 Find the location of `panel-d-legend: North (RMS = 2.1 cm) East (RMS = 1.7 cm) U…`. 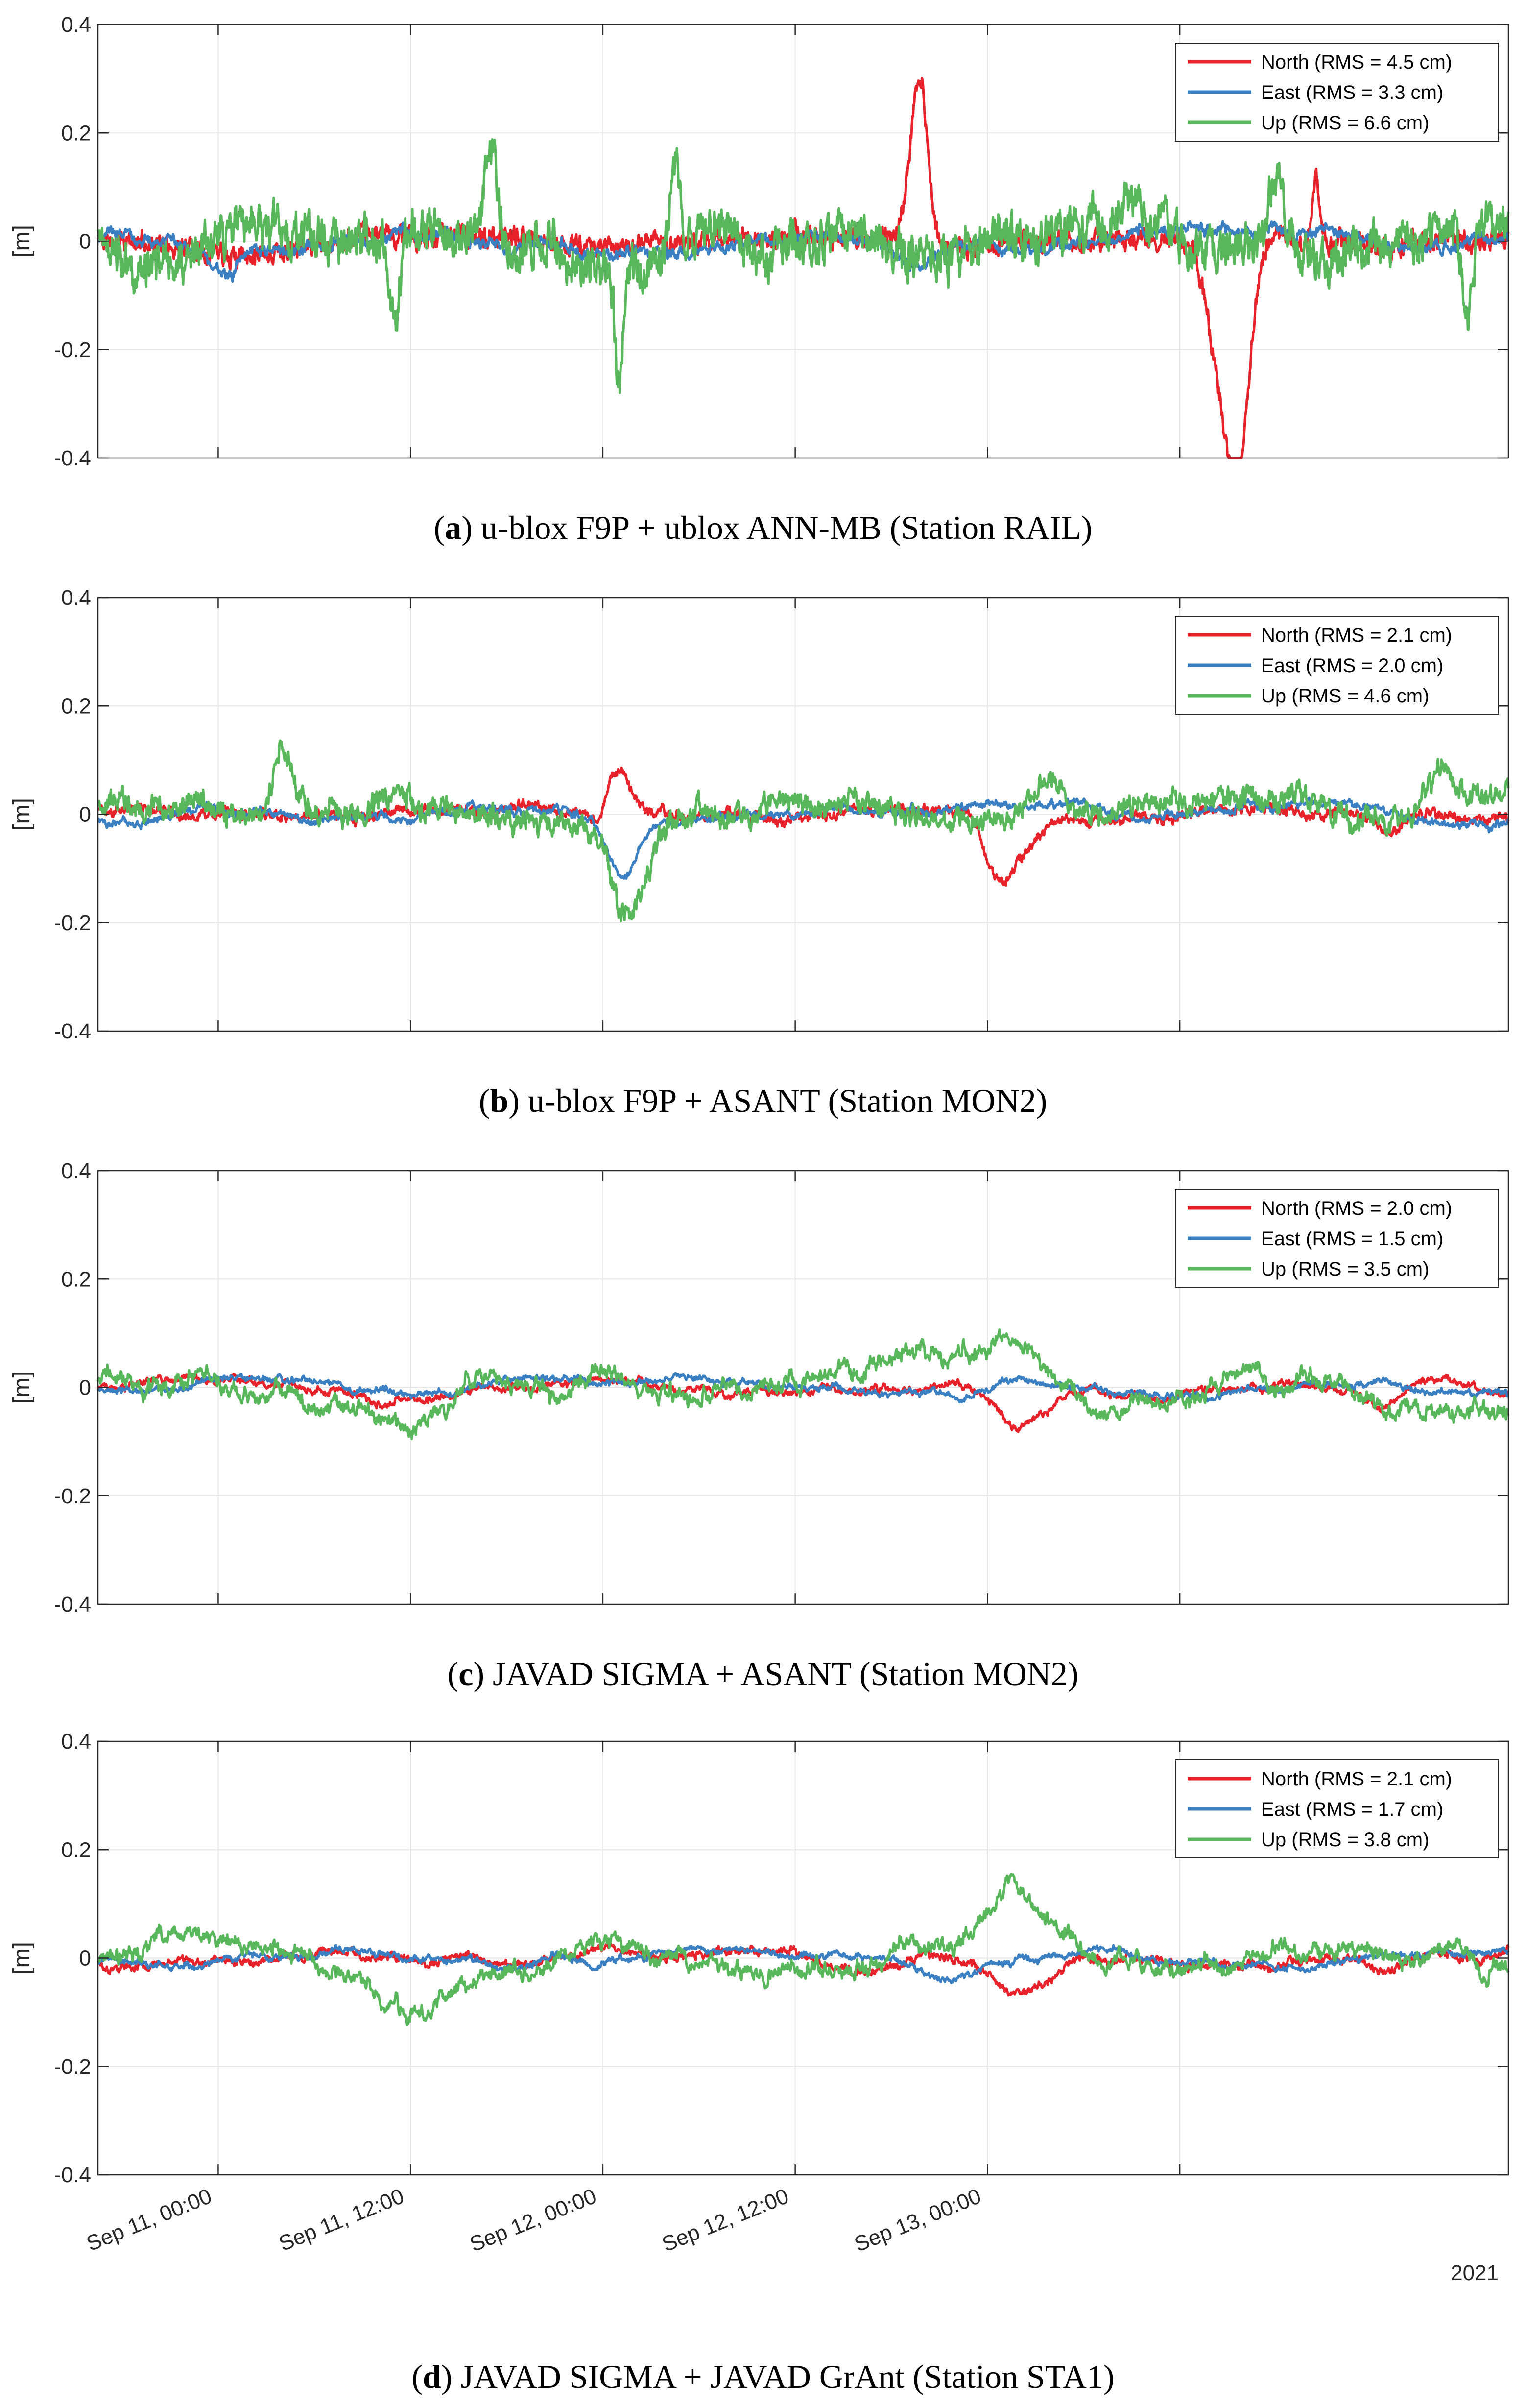

panel-d-legend: North (RMS = 2.1 cm) East (RMS = 1.7 cm) U… is located at coordinates (1337, 1808).